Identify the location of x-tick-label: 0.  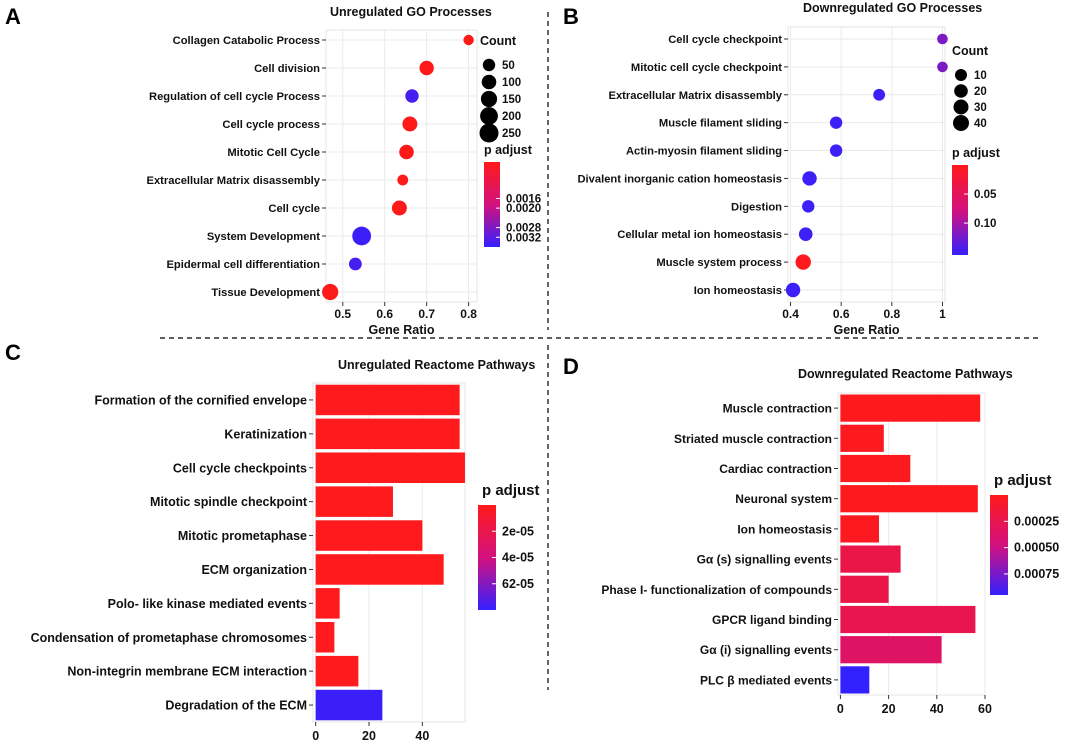
(315, 736).